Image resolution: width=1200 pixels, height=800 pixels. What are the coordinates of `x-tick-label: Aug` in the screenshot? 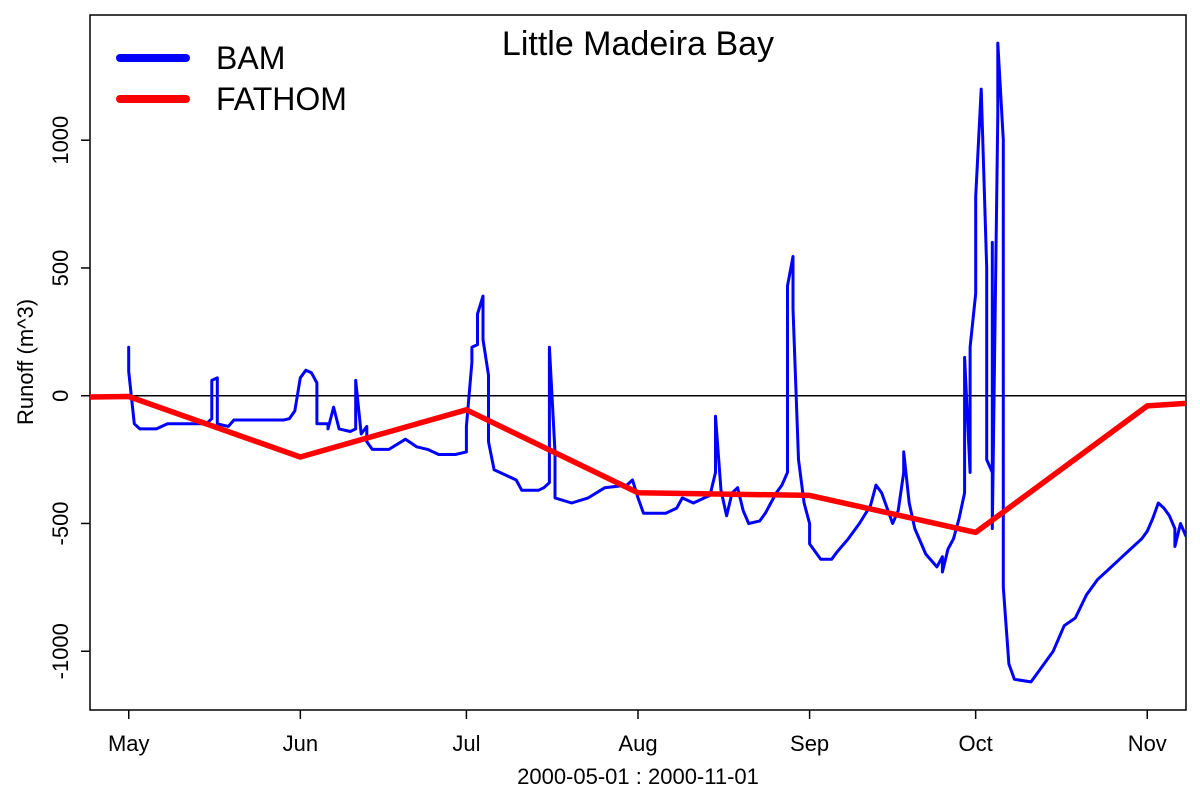 It's located at (637, 743).